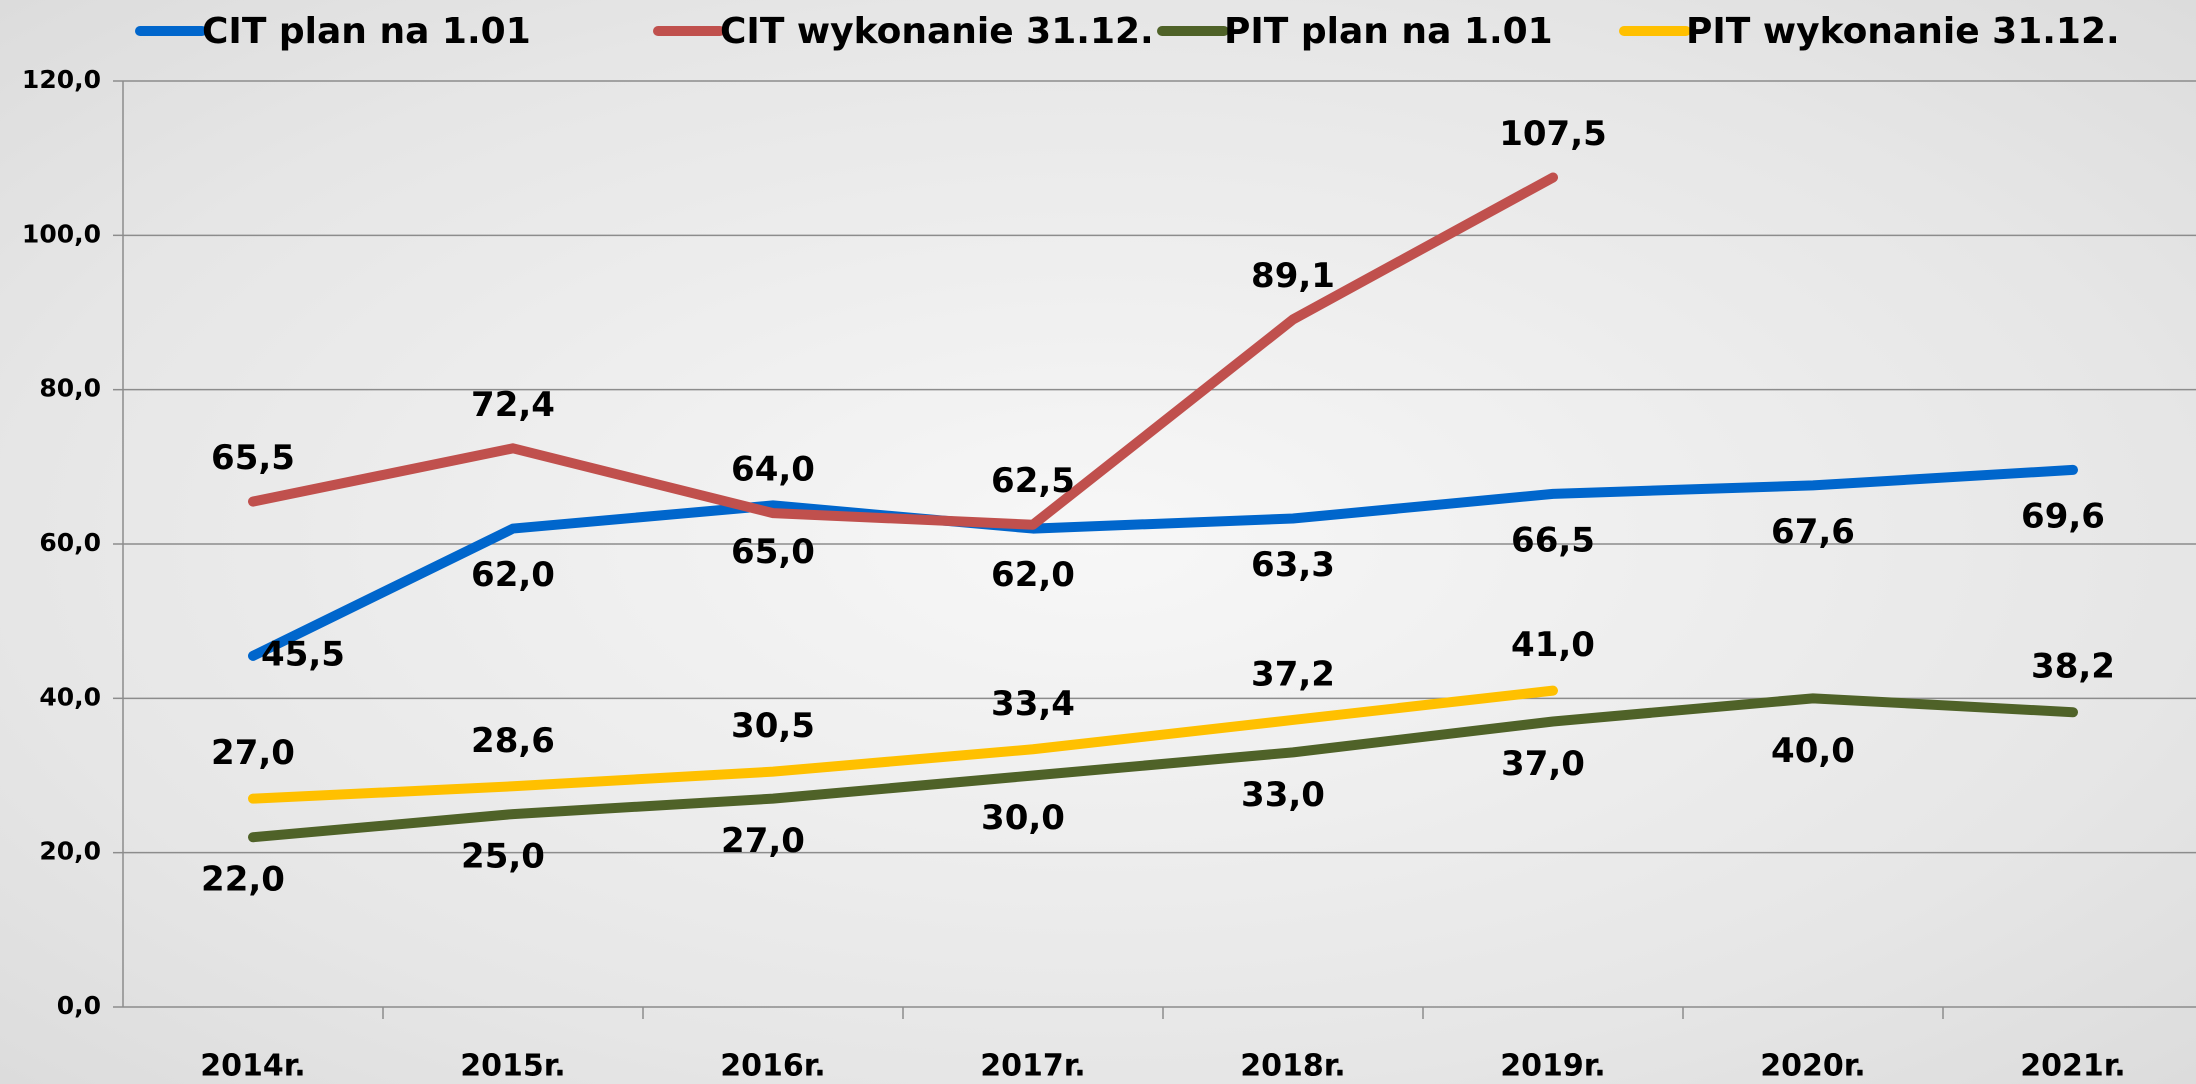 This screenshot has width=2196, height=1084. What do you see at coordinates (70, 542) in the screenshot?
I see `y-tick-label: 60,0` at bounding box center [70, 542].